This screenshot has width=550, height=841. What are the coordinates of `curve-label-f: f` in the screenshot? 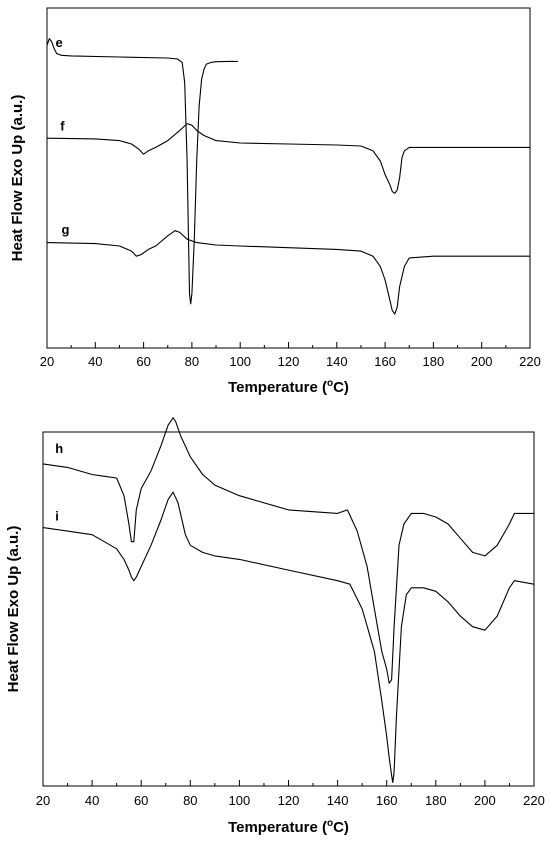 It's located at (62, 125).